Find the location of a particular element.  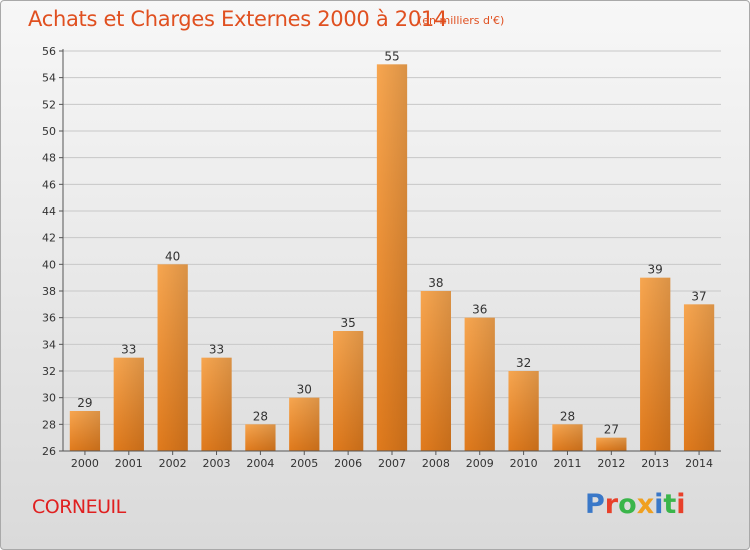

x-tick-label: 2008 is located at coordinates (436, 463).